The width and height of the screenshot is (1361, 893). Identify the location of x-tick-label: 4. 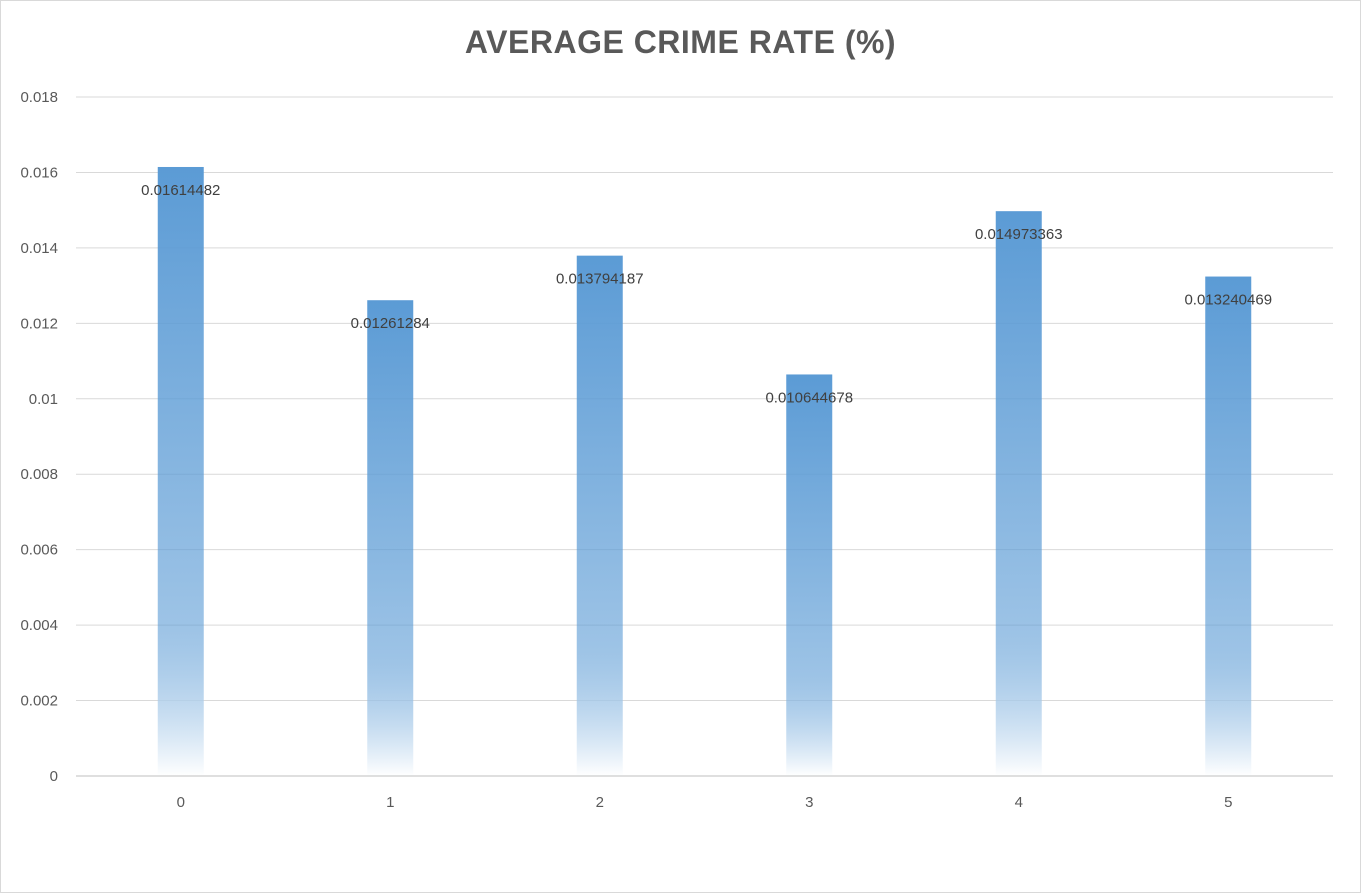
(1019, 802).